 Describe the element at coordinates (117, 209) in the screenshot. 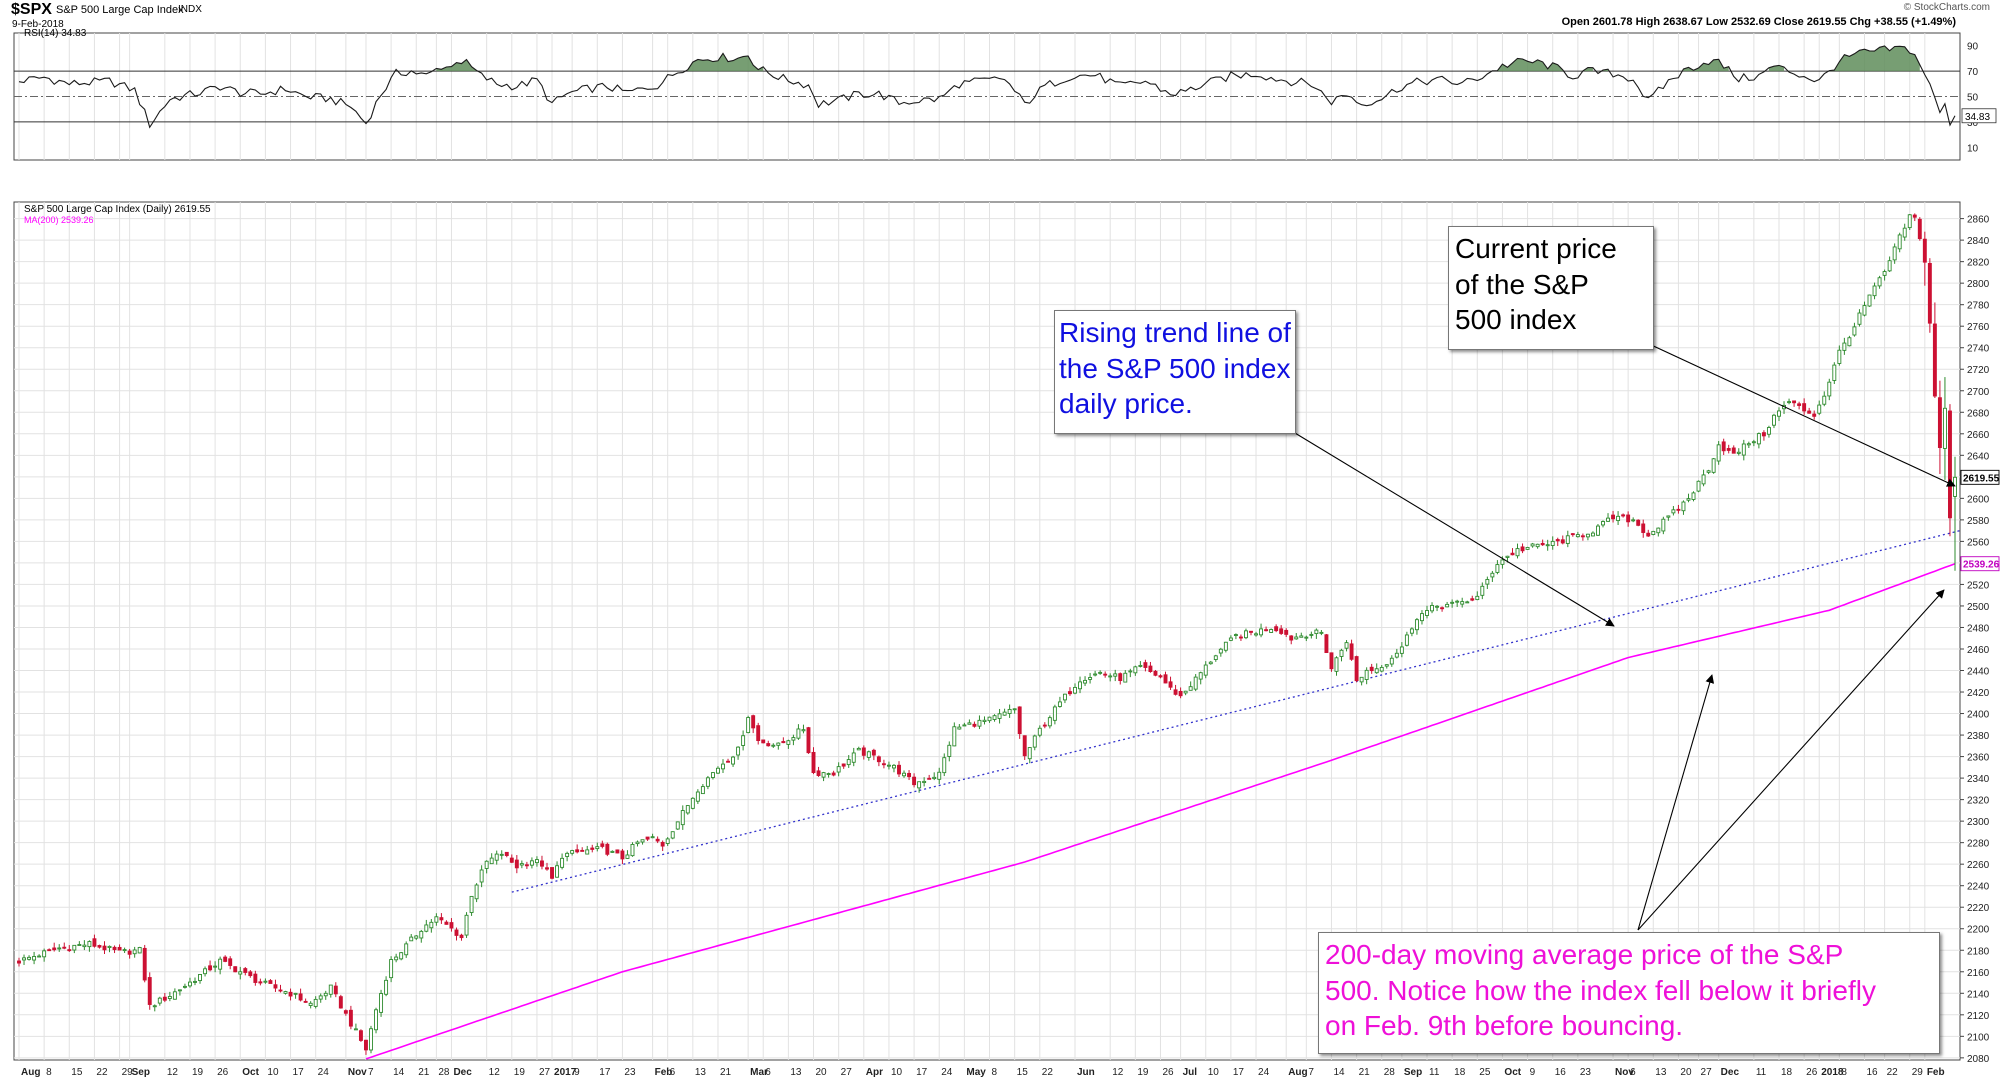

I see `price-legend: S&P 500 Large Cap Index (Daily) 2619.55` at that location.